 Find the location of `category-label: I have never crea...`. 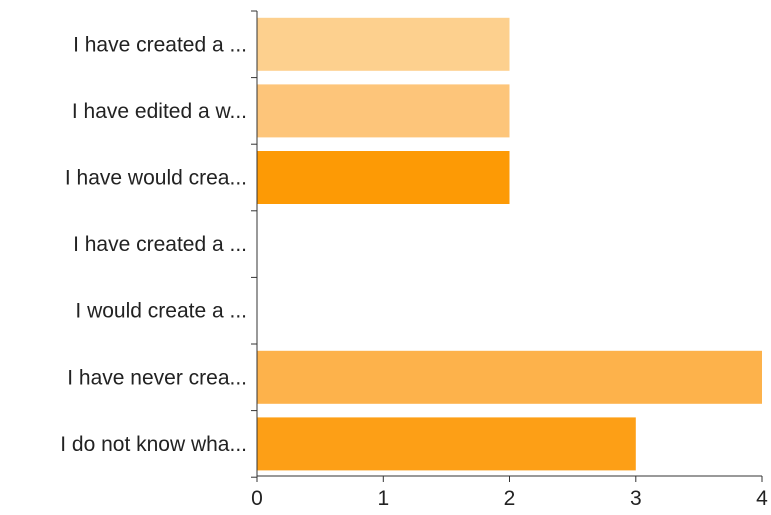

category-label: I have never crea... is located at coordinates (157, 377).